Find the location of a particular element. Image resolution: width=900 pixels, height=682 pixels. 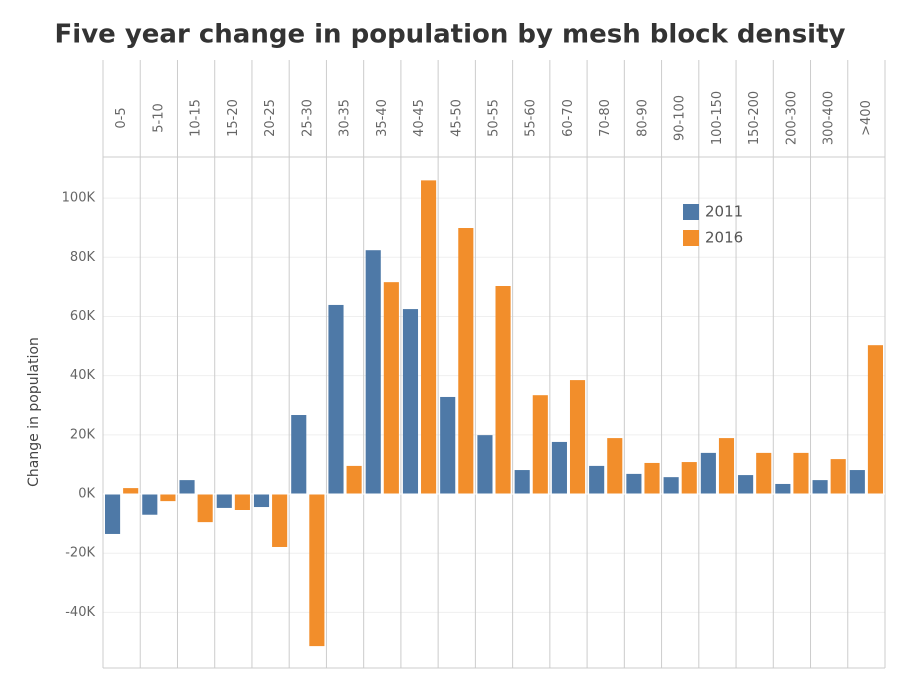

y-axis-label: Change in population is located at coordinates (34, 412).